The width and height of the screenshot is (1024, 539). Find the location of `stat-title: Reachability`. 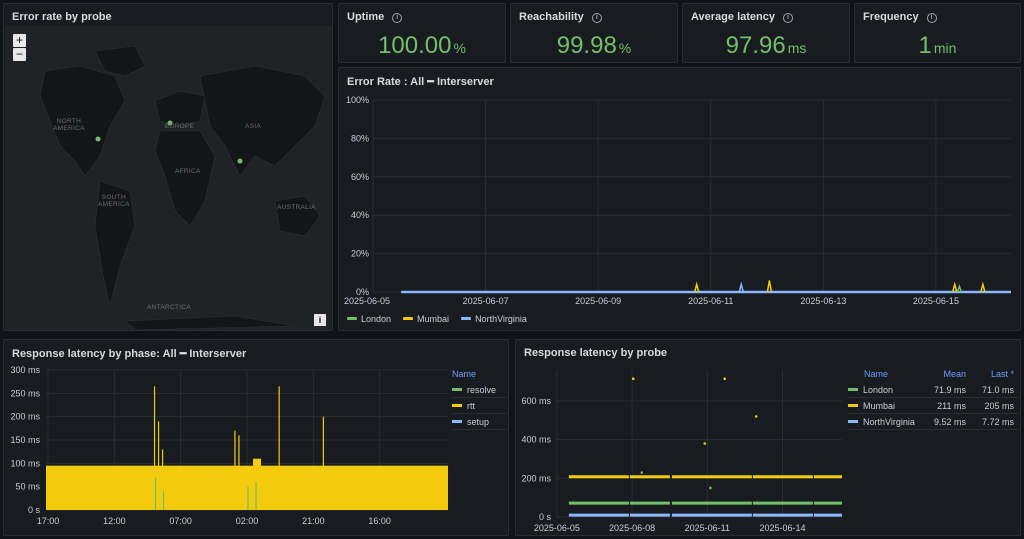

stat-title: Reachability is located at coordinates (551, 17).